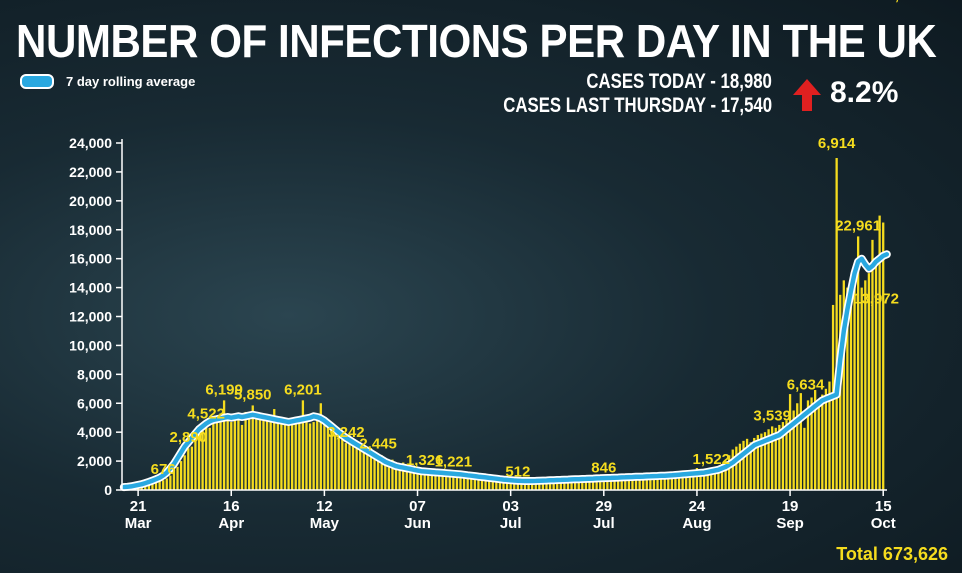 This screenshot has width=962, height=573. Describe the element at coordinates (604, 523) in the screenshot. I see `x-tick-month: Jul` at that location.